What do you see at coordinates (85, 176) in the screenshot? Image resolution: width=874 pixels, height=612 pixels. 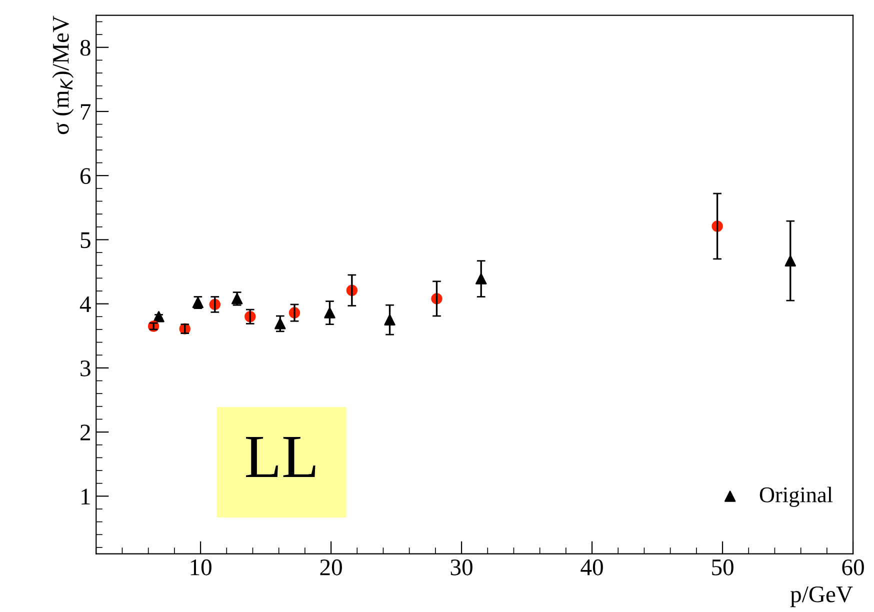 I see `y-tick-label: 6` at bounding box center [85, 176].